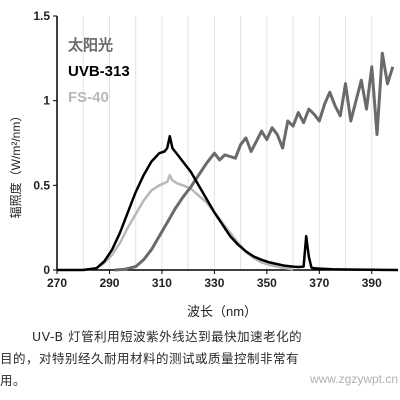  What do you see at coordinates (46, 270) in the screenshot?
I see `y-tick-label: 0` at bounding box center [46, 270].